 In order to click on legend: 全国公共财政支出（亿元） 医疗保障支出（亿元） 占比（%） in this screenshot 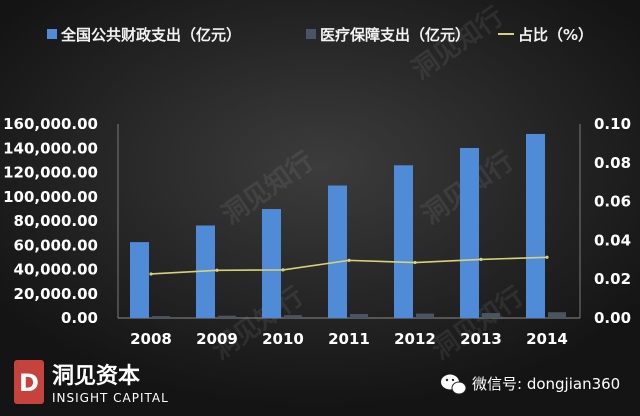, I will do `click(320, 35)`.